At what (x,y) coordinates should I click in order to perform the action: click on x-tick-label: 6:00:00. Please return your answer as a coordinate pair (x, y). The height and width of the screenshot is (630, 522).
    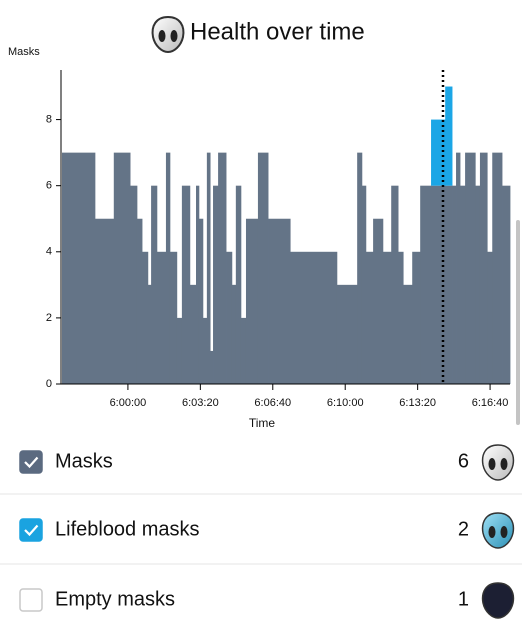
    Looking at the image, I should click on (128, 403).